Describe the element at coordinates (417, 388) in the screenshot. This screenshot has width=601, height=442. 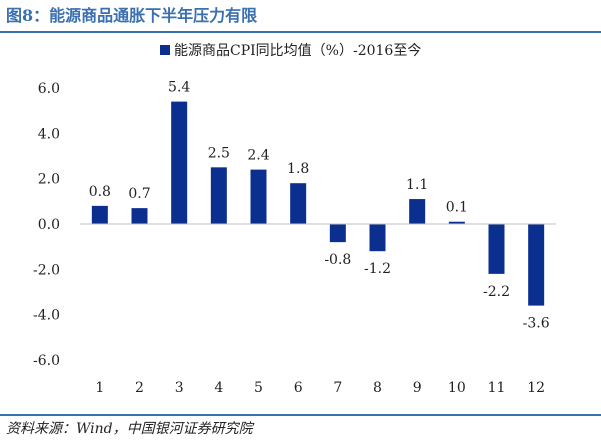
I see `x-tick-label: 9` at that location.